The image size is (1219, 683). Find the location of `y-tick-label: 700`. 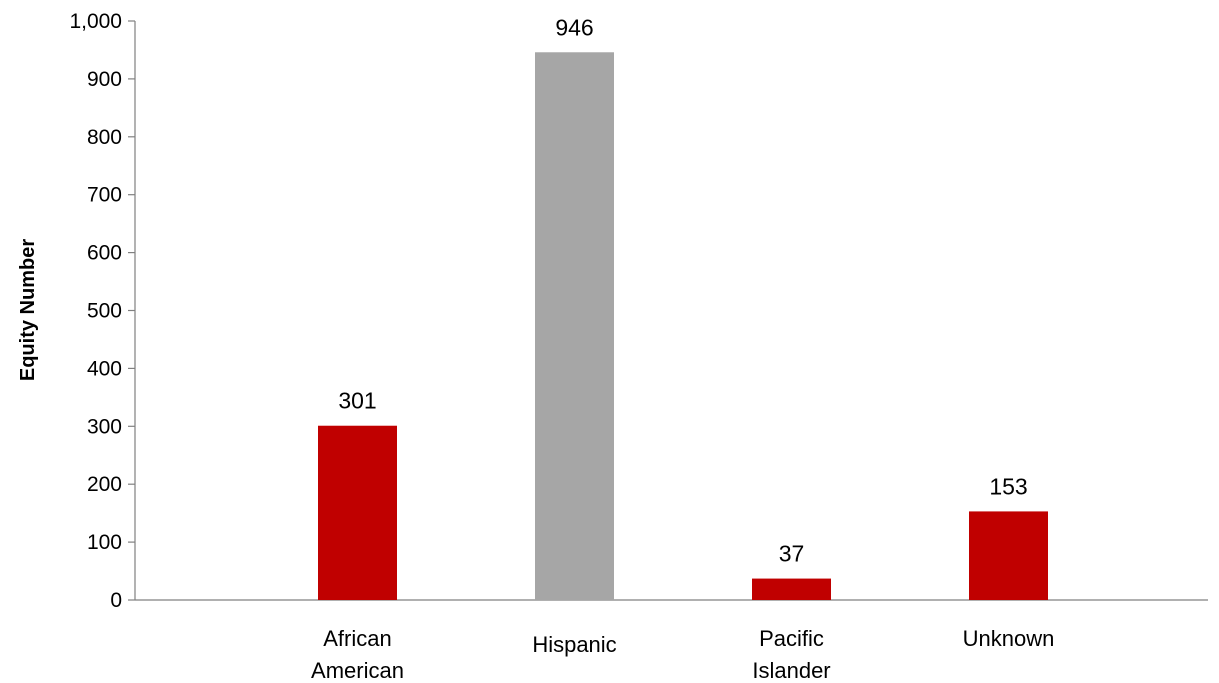

y-tick-label: 700 is located at coordinates (104, 195).